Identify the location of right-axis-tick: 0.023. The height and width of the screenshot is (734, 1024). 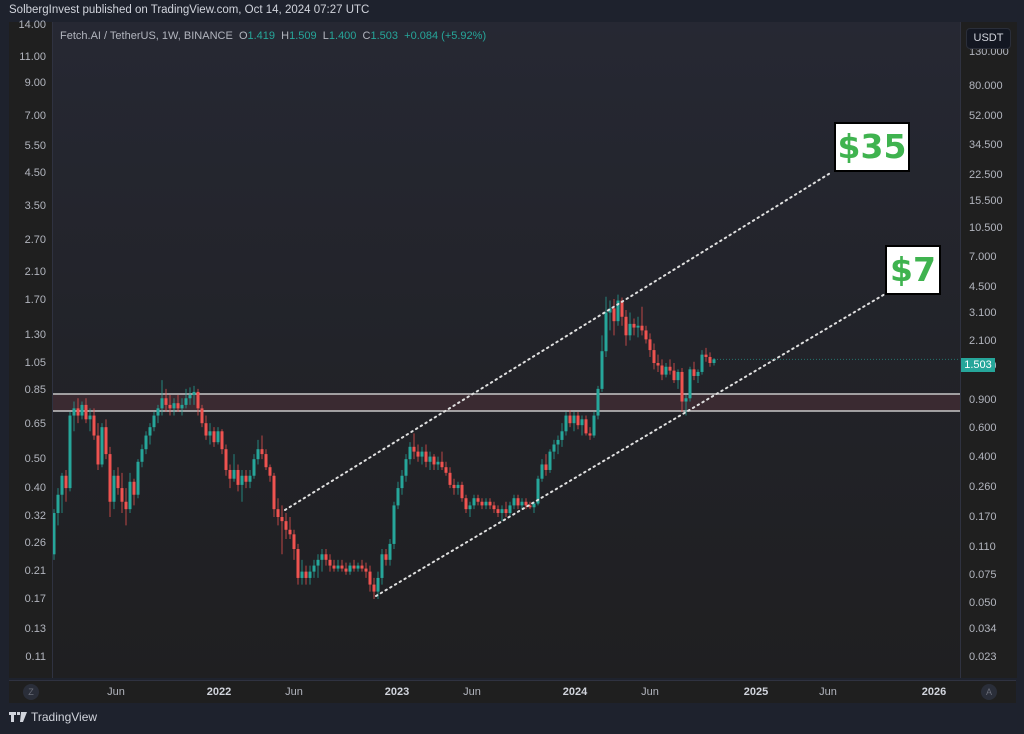
(983, 657).